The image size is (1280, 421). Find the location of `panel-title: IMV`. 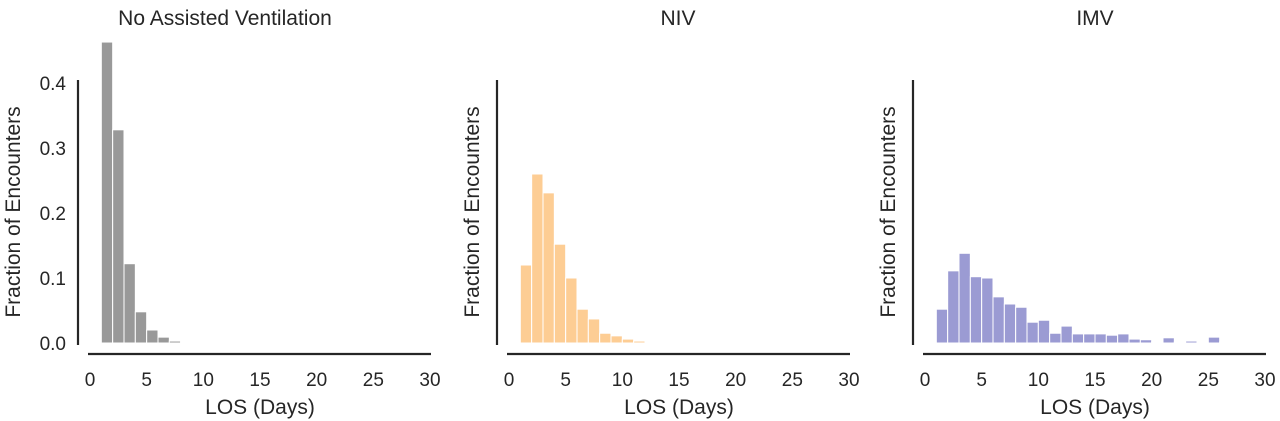

panel-title: IMV is located at coordinates (1094, 18).